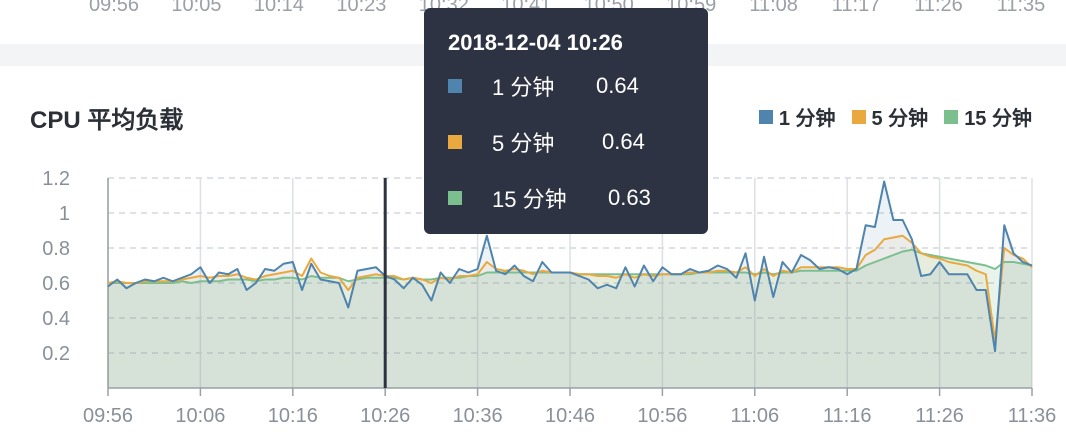 This screenshot has height=436, width=1066. Describe the element at coordinates (570, 416) in the screenshot. I see `x-tick-label: 10:46` at that location.